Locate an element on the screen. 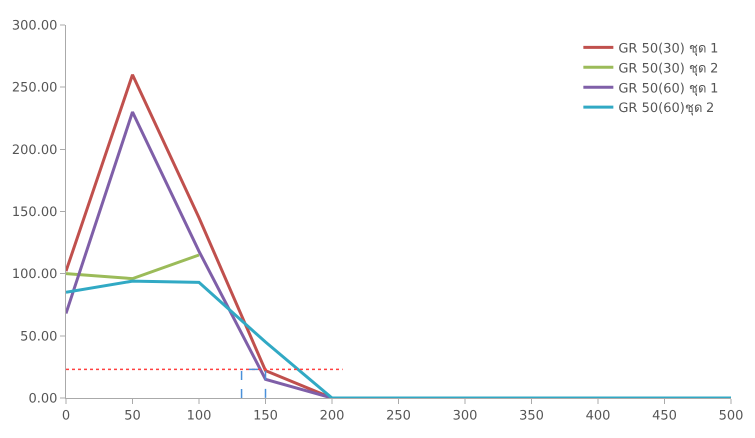 This screenshot has height=438, width=755. legend-label: GR 50(60) ชุด 1 is located at coordinates (668, 88).